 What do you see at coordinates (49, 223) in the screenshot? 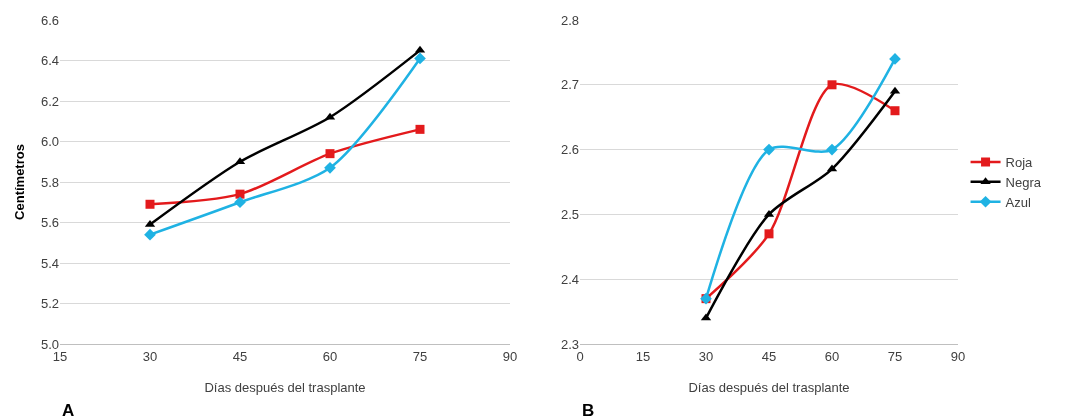
I see `y-tick-label: 5.6` at bounding box center [49, 223].